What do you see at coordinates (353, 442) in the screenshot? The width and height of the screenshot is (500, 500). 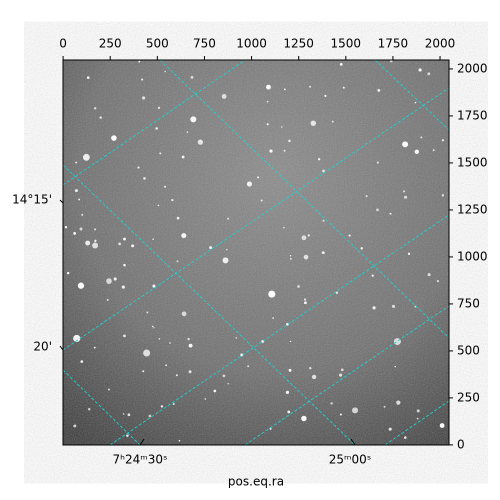 I see `ra-tick` at bounding box center [353, 442].